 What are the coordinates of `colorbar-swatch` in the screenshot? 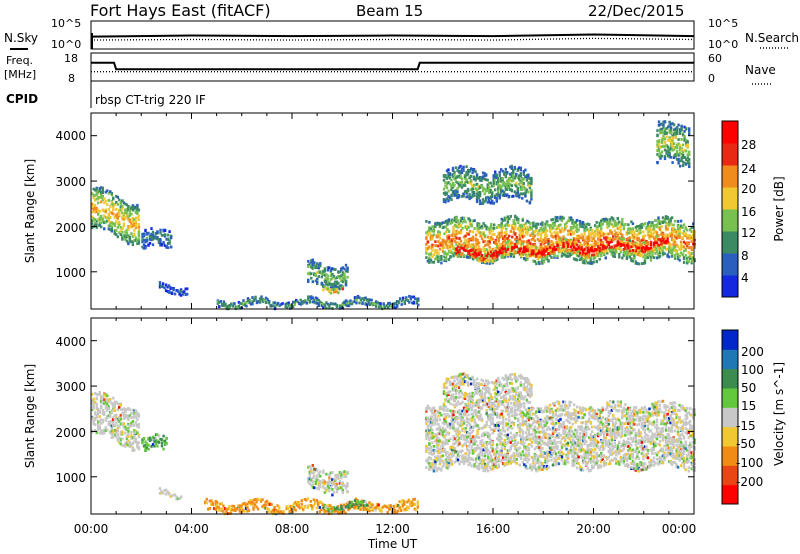 It's located at (730, 154).